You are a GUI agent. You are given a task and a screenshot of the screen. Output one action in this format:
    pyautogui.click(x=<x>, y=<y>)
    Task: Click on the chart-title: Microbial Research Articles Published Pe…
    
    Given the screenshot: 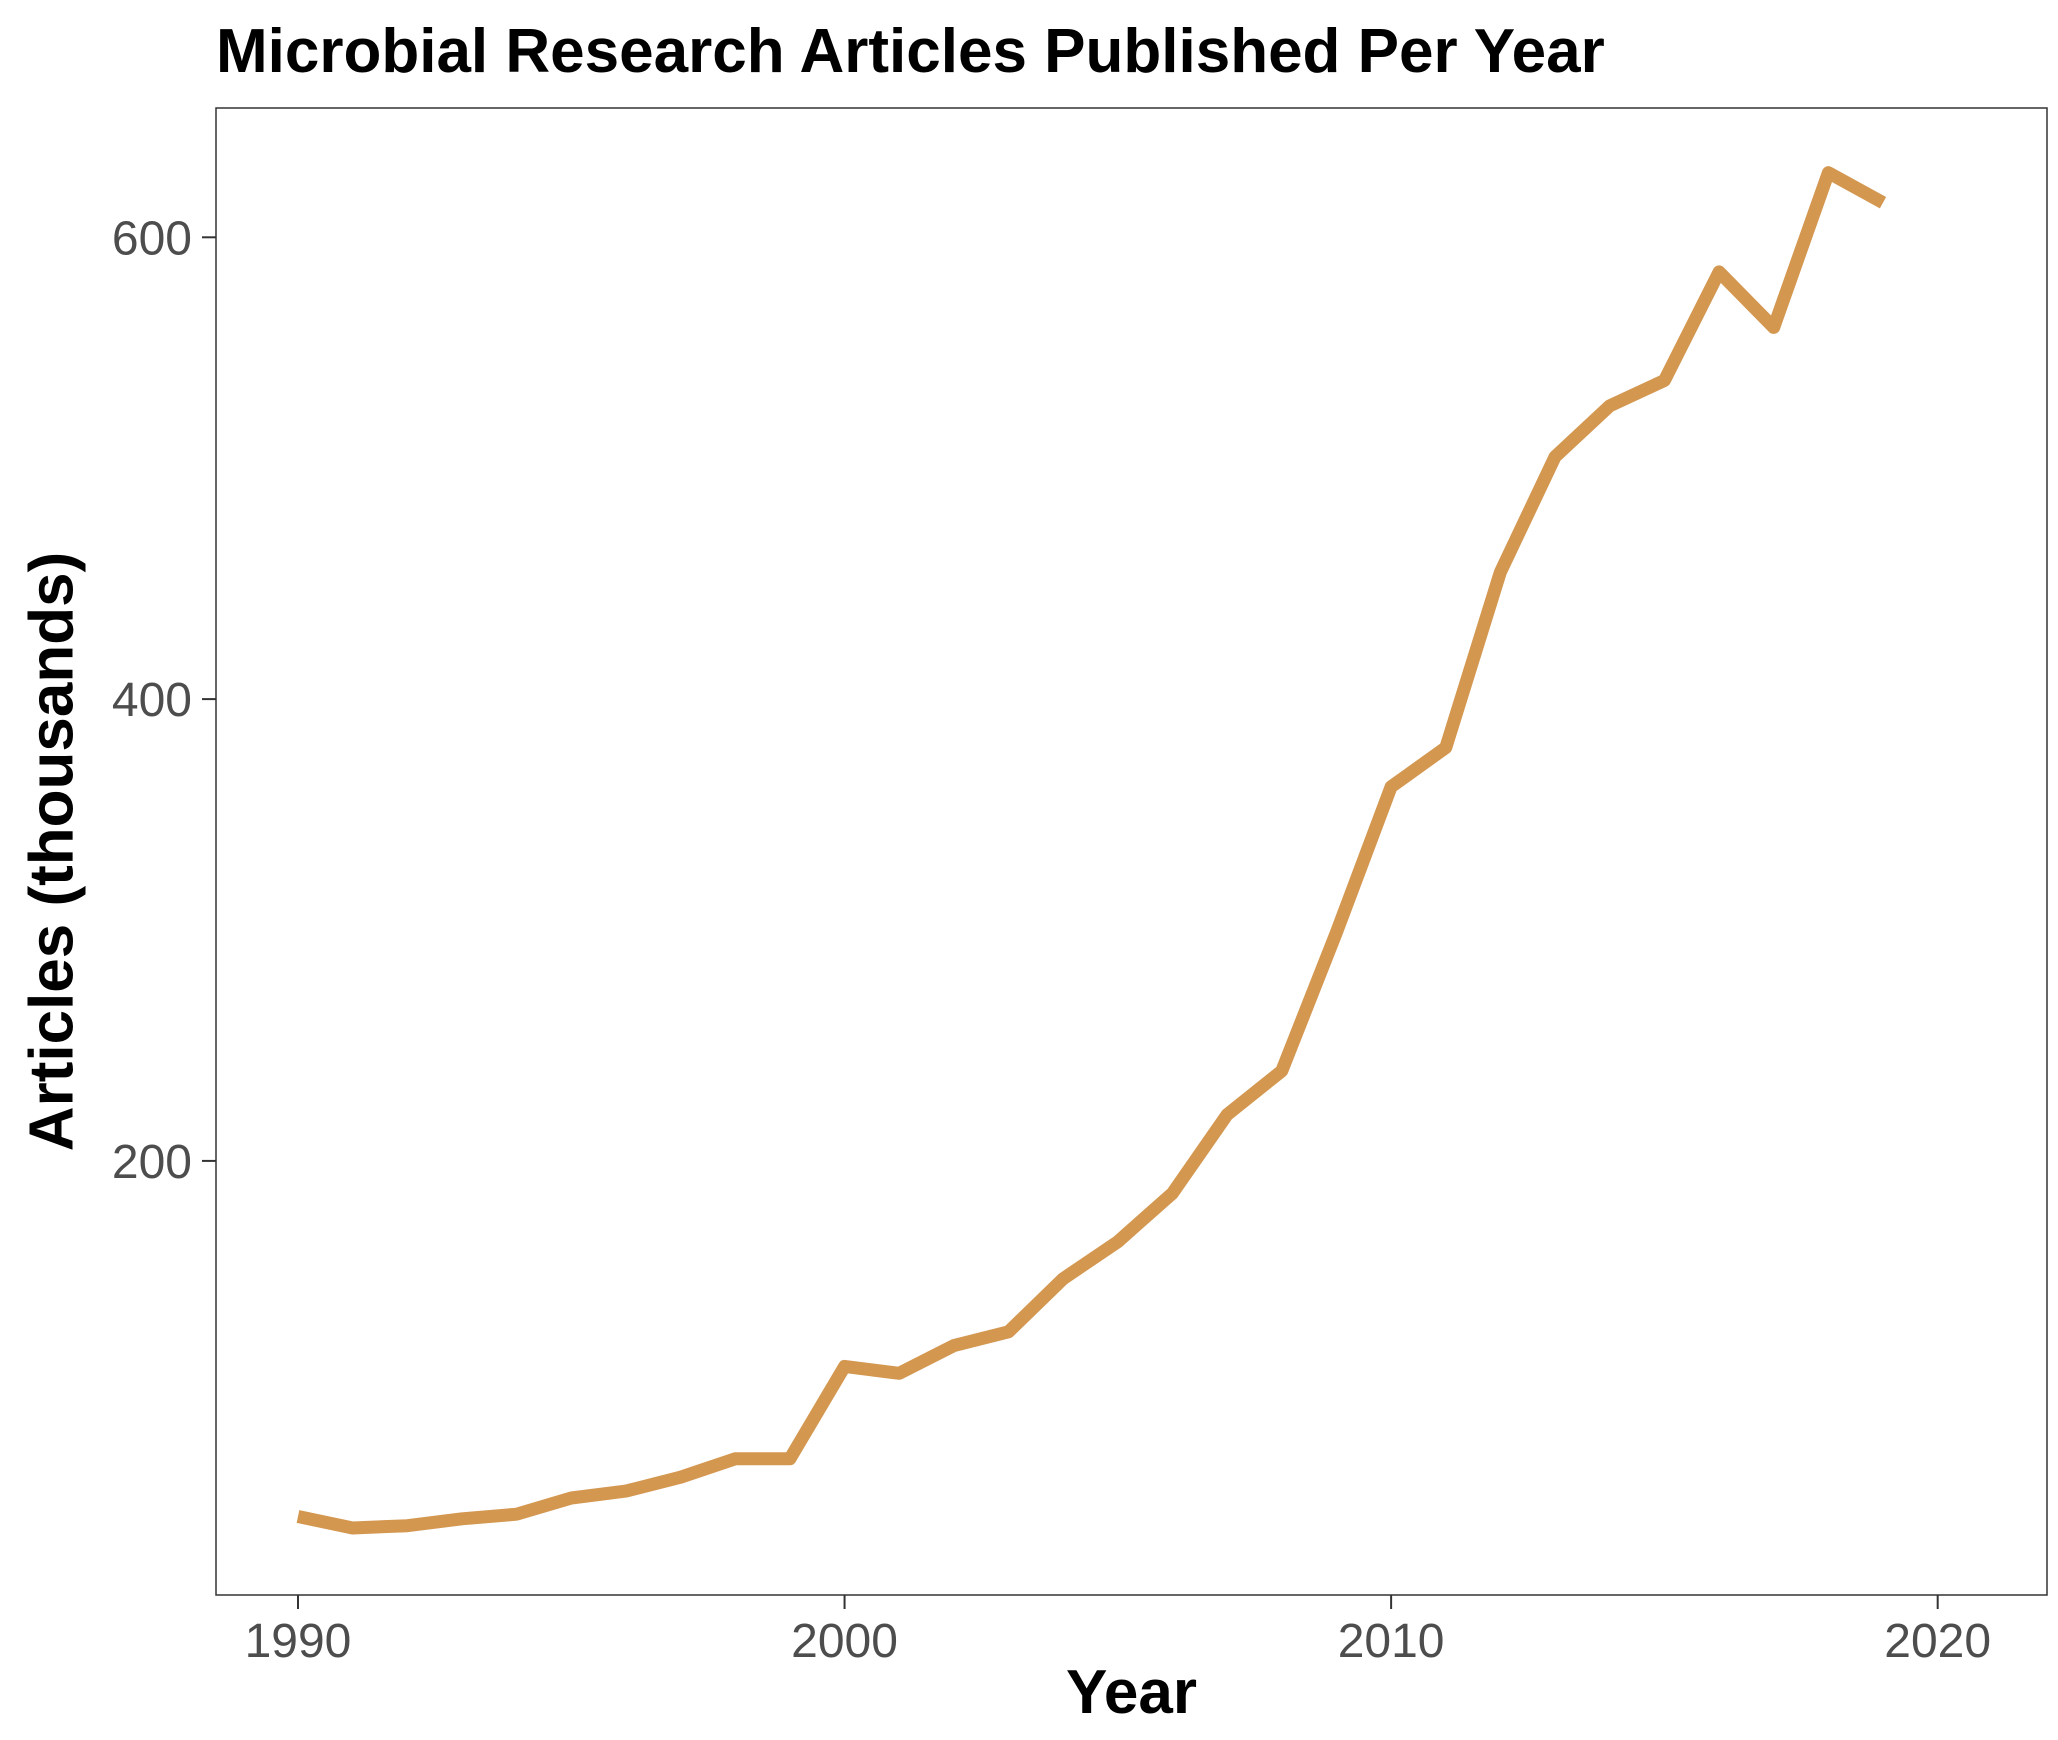 What is the action you would take?
    pyautogui.click(x=910, y=51)
    